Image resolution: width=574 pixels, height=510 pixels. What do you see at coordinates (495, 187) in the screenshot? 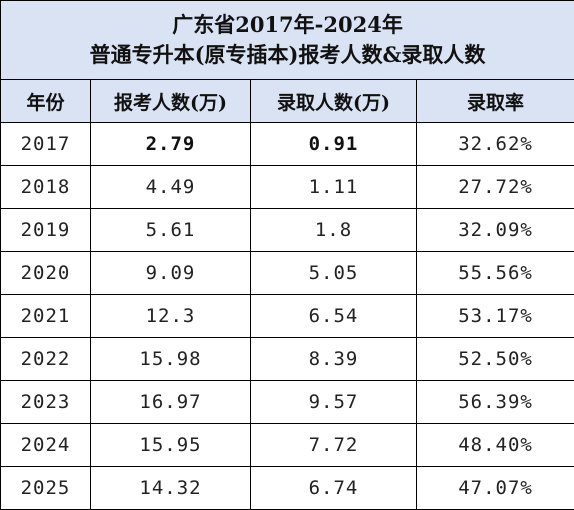
I see `cell-rate: 27.72%` at bounding box center [495, 187].